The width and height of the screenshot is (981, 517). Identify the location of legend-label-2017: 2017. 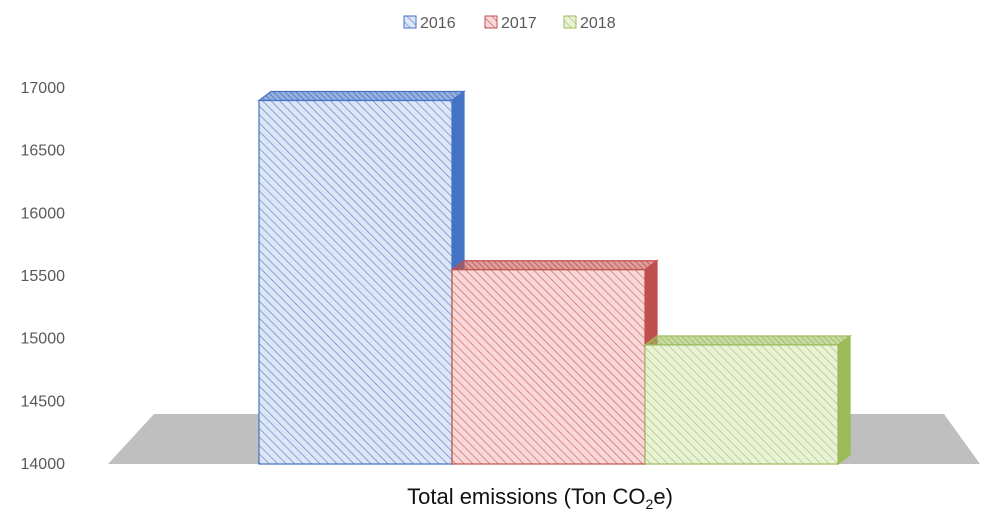
(519, 23).